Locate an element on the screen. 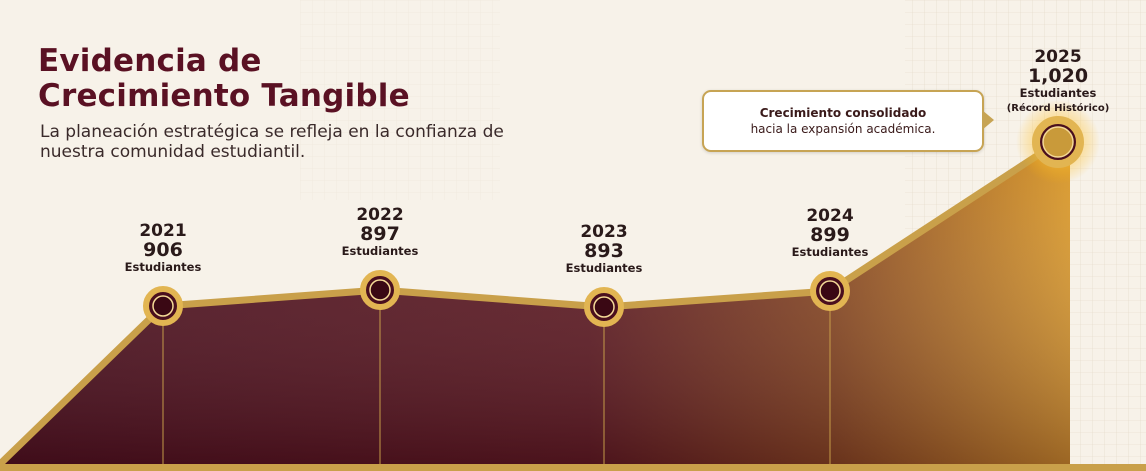 This screenshot has height=471, width=1146. grid-texture-left is located at coordinates (400, 100).